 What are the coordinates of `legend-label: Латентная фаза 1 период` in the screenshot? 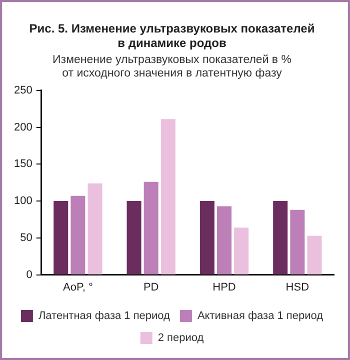 It's located at (104, 316).